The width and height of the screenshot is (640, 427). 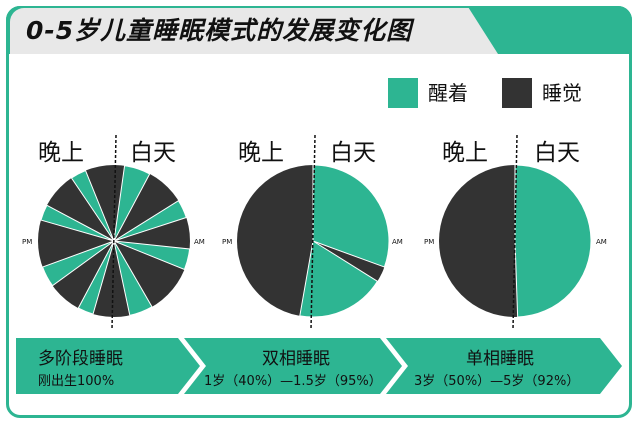 I want to click on stage-detail-1: 刚出生100%, so click(x=76, y=381).